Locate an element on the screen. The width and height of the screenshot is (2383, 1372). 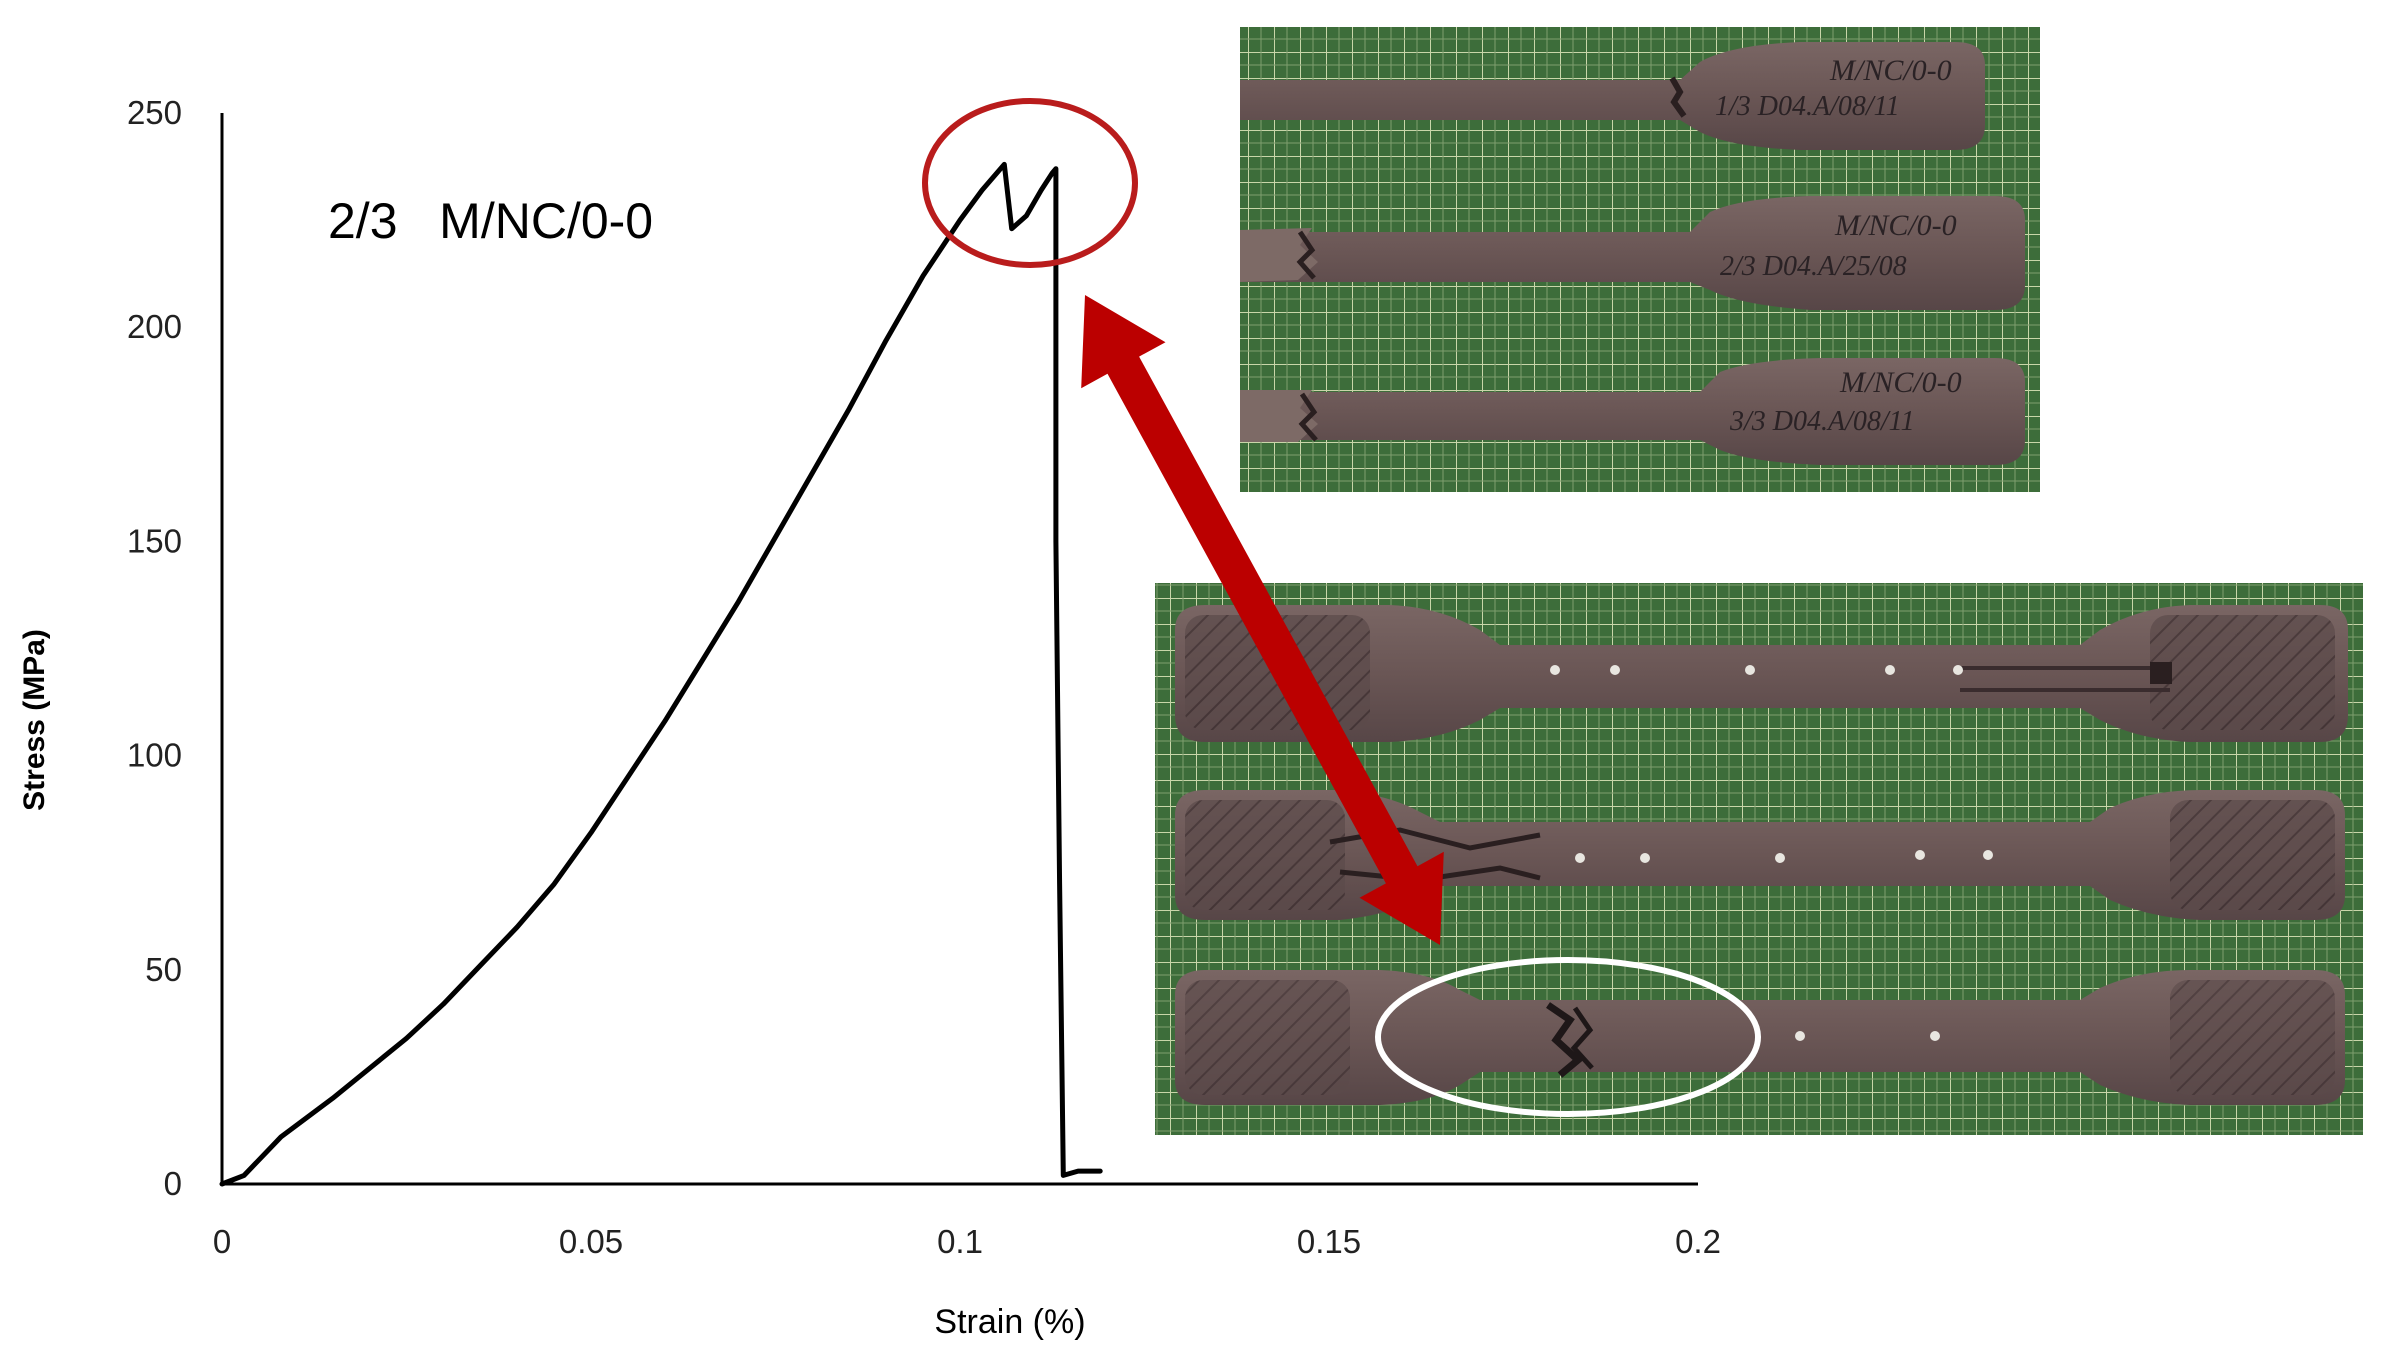
y-tick-label: 0 is located at coordinates (173, 1183).